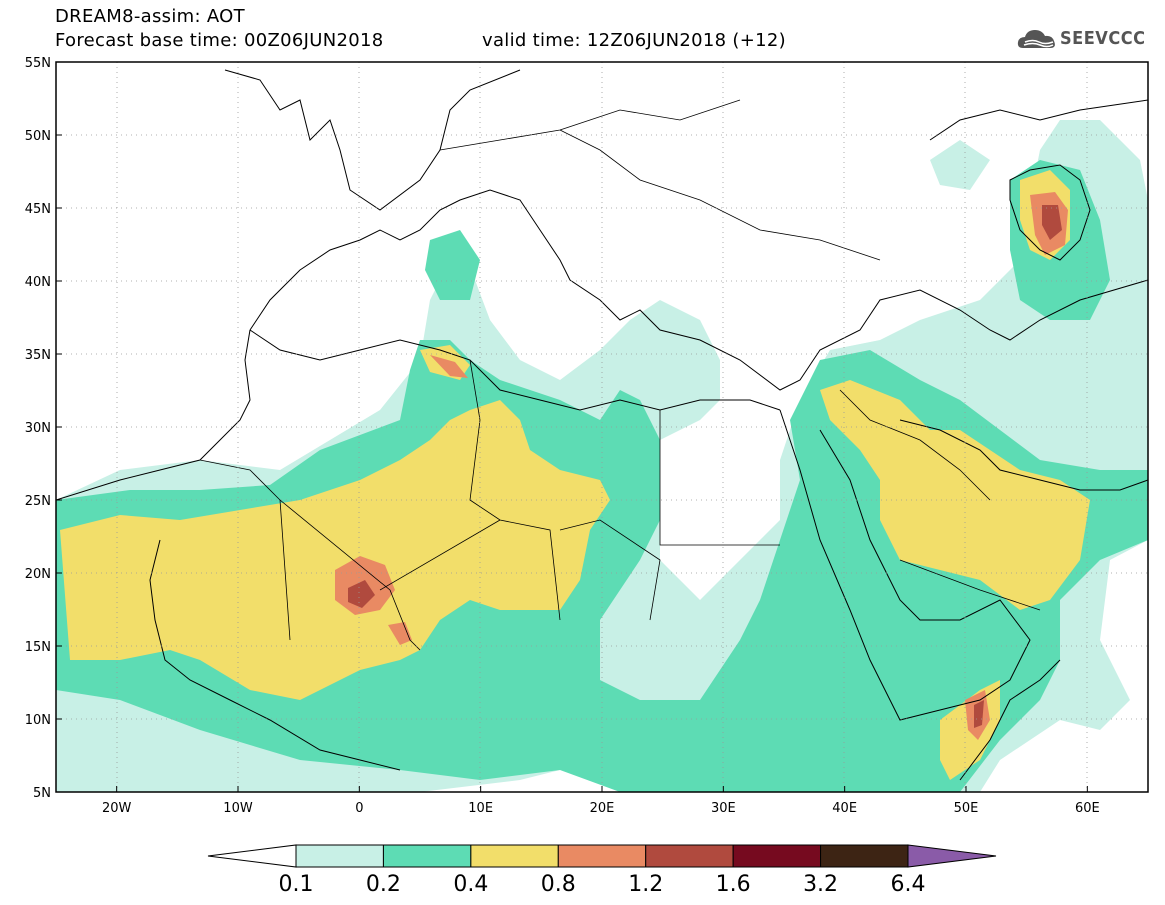  I want to click on lat-tick-label: 15N, so click(38, 647).